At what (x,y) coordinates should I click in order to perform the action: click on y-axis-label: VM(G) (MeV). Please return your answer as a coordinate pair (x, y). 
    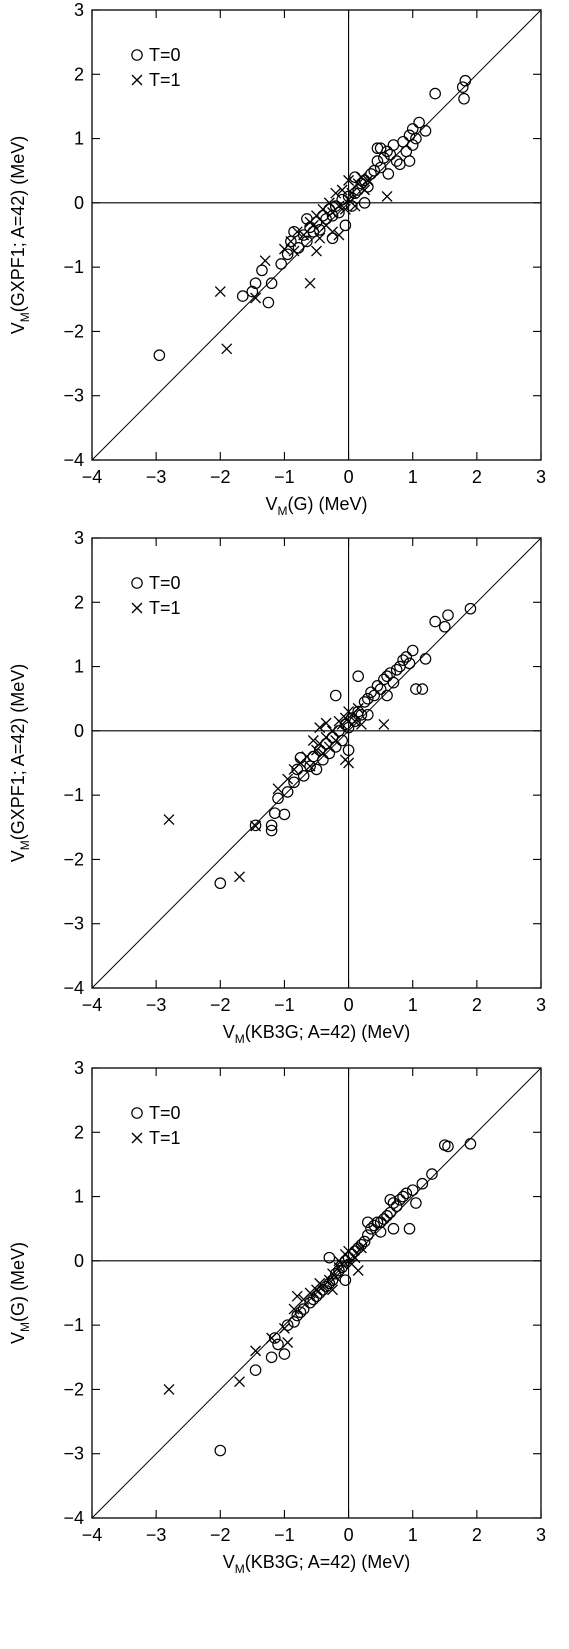
    Looking at the image, I should click on (20, 1293).